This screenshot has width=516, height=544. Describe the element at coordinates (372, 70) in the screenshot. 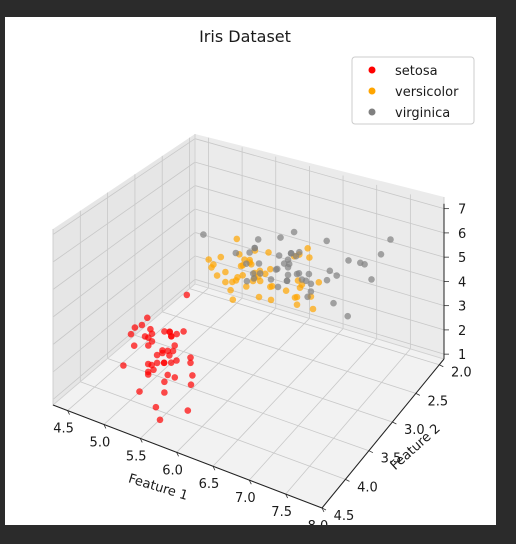

I see `legend-marker-setosa` at that location.